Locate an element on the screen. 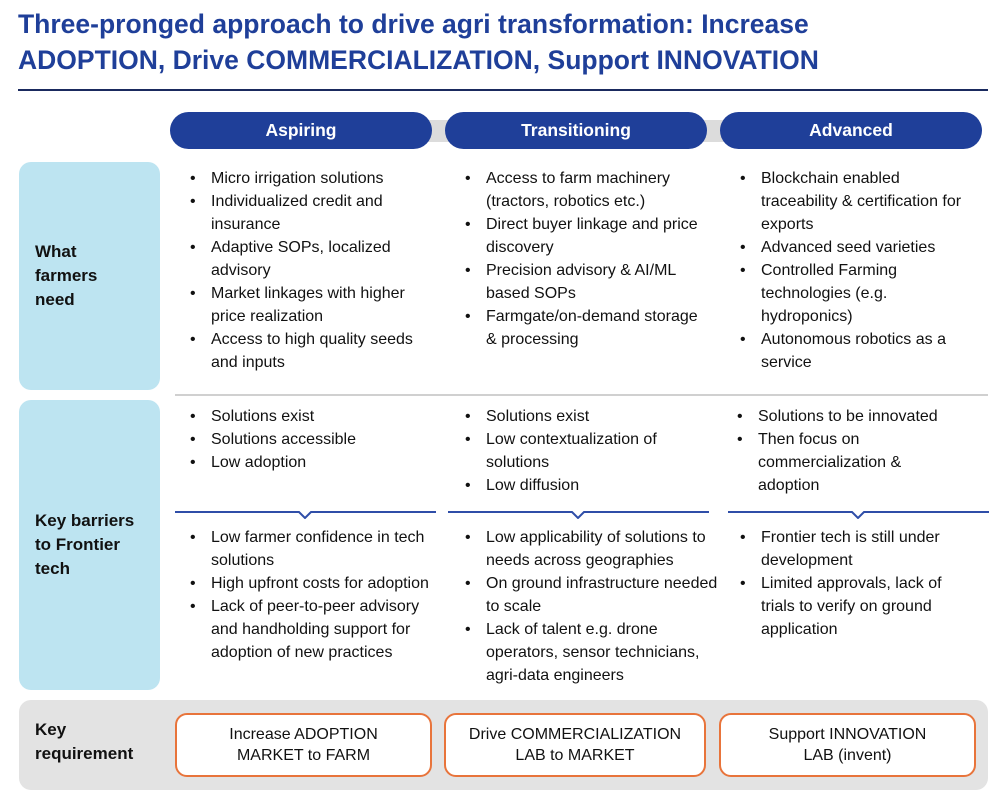 The image size is (1006, 802). row-label-needs: What farmers need is located at coordinates (89, 276).